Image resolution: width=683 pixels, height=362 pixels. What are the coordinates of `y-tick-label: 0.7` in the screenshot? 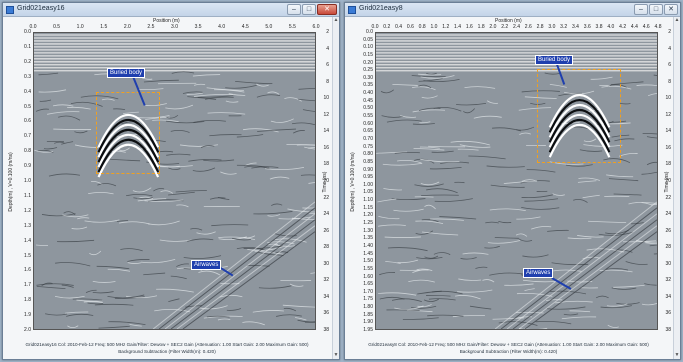 It's located at (27, 136).